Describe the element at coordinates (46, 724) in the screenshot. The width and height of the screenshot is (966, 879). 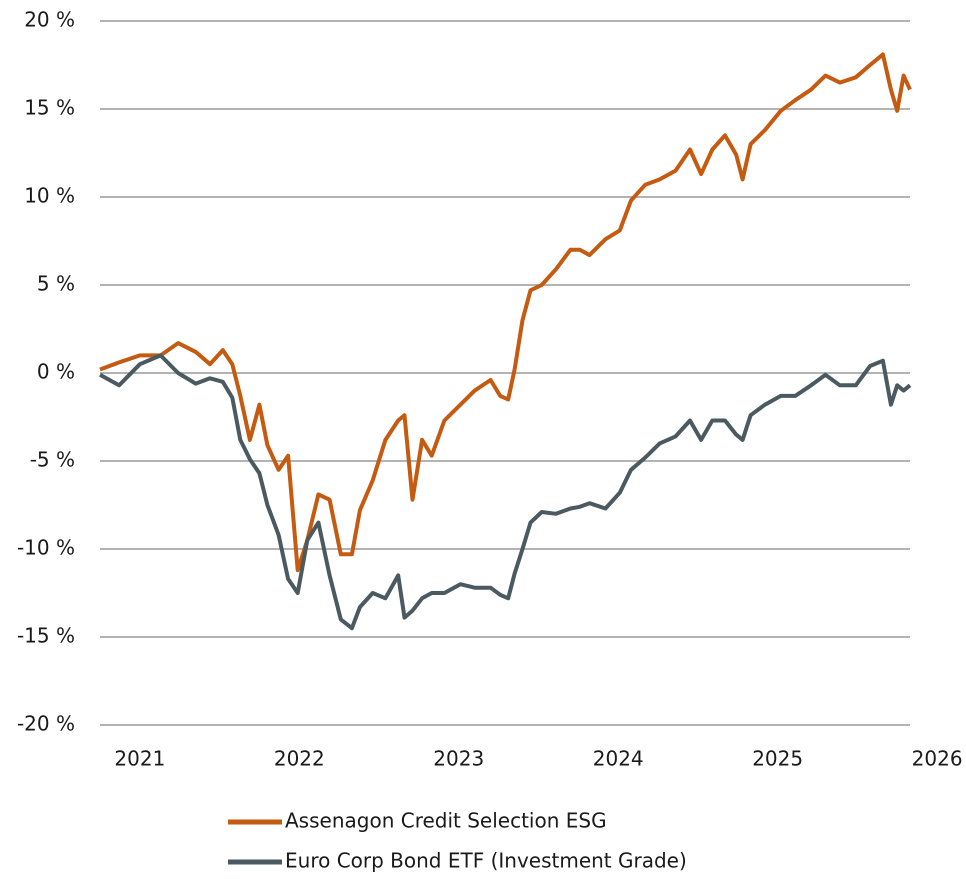
I see `y-tick-label: -20 %` at that location.